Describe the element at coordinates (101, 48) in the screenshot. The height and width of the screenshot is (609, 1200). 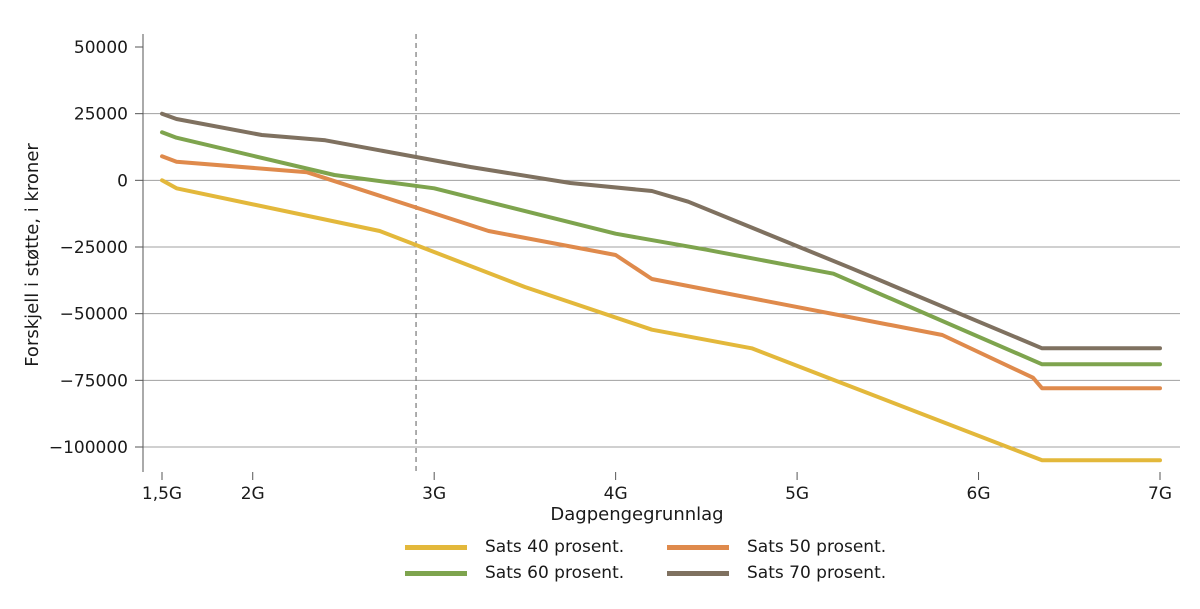
I see `y-tick-label-0: 50000` at that location.